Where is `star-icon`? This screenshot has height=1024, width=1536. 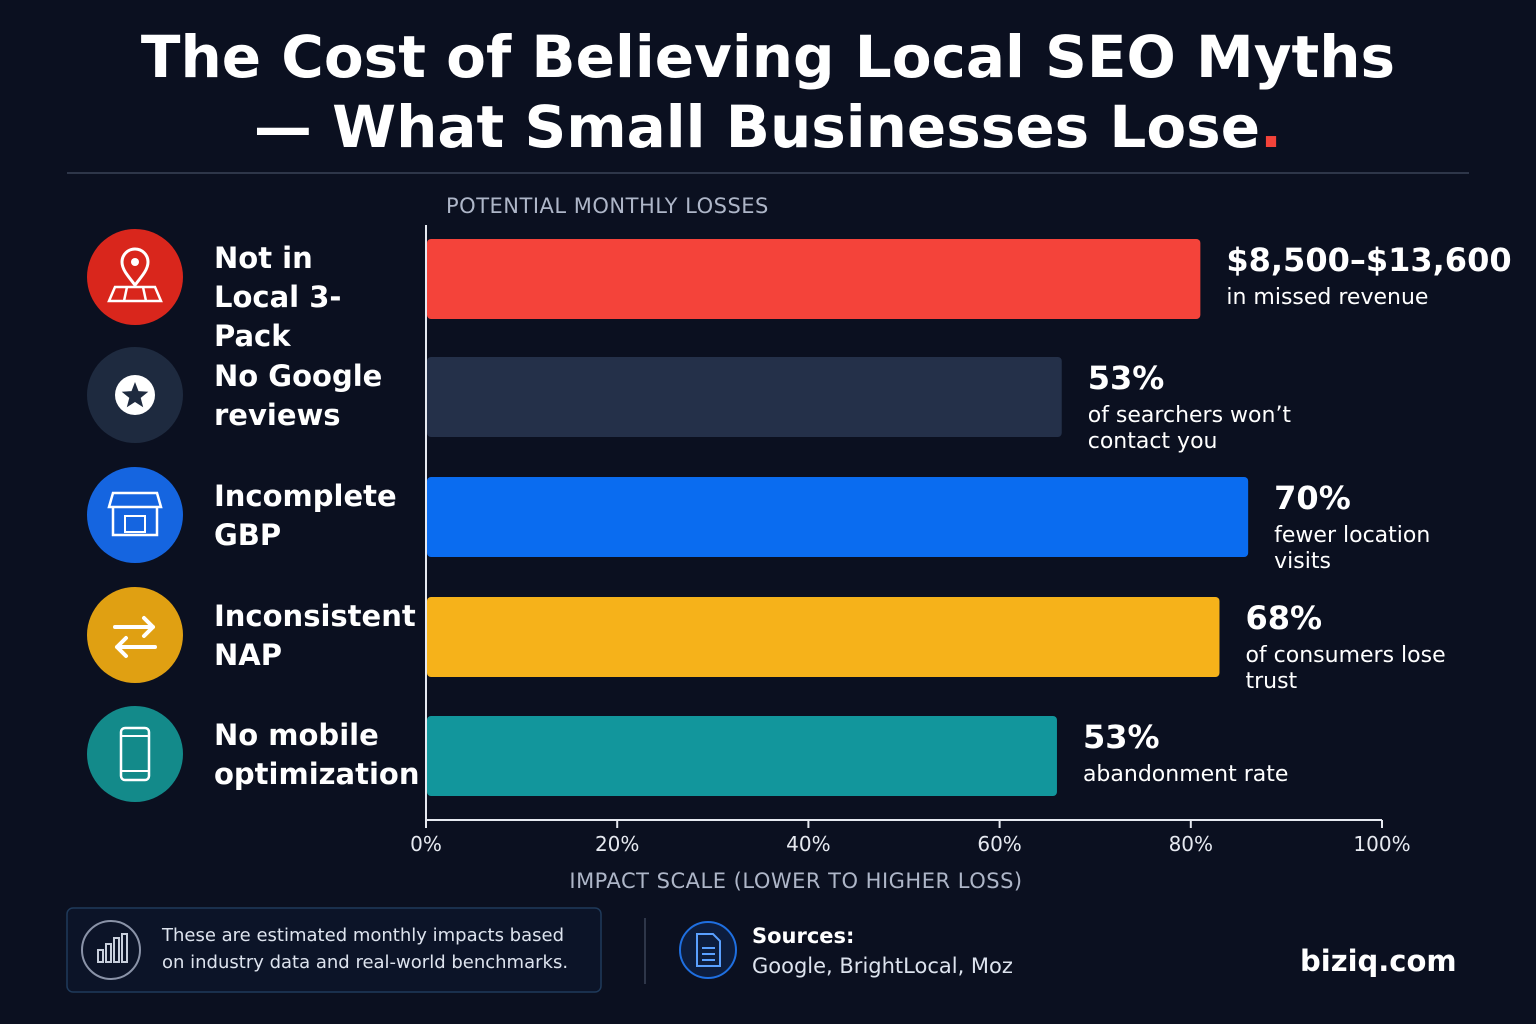 star-icon is located at coordinates (135, 395).